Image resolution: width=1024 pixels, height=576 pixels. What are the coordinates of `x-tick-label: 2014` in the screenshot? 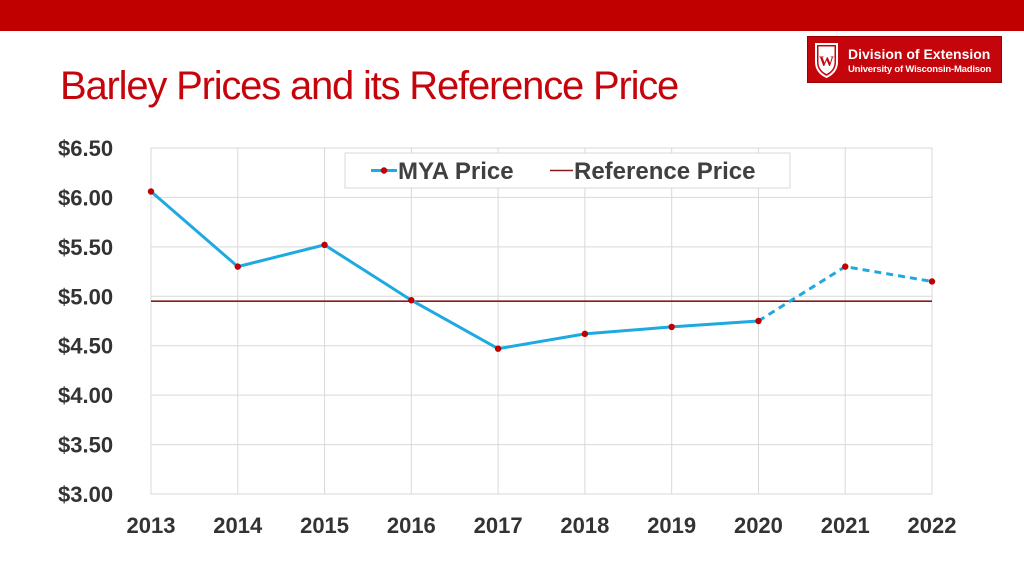 It's located at (238, 525).